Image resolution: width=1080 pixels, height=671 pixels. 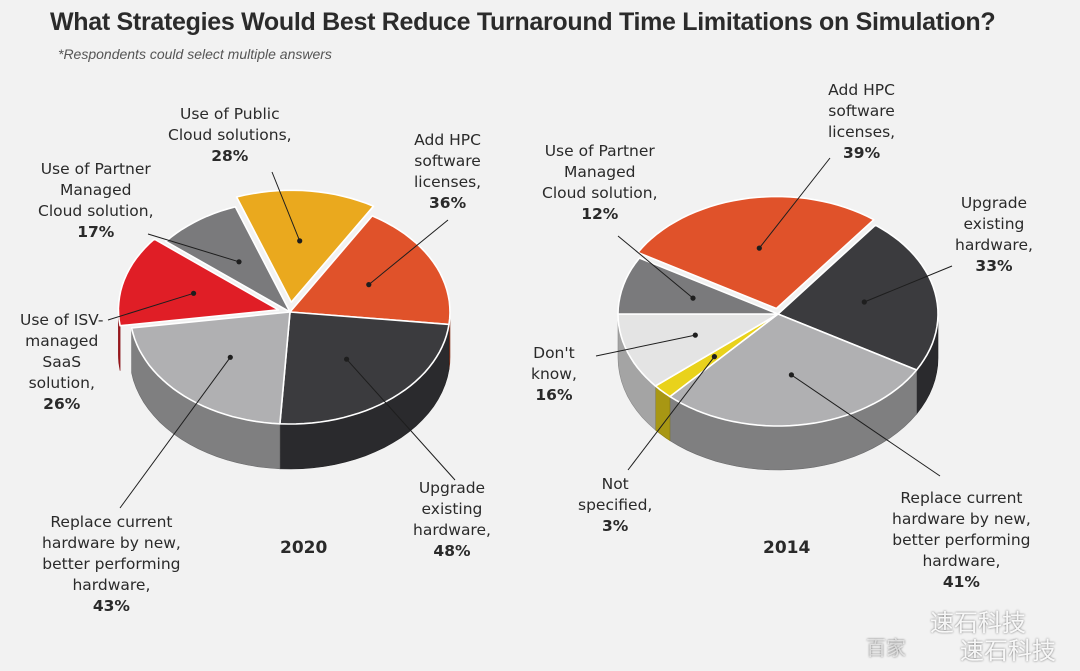 I want to click on label-2014-upgrade-hardware: Upgrade existing hardware, 33%, so click(x=994, y=234).